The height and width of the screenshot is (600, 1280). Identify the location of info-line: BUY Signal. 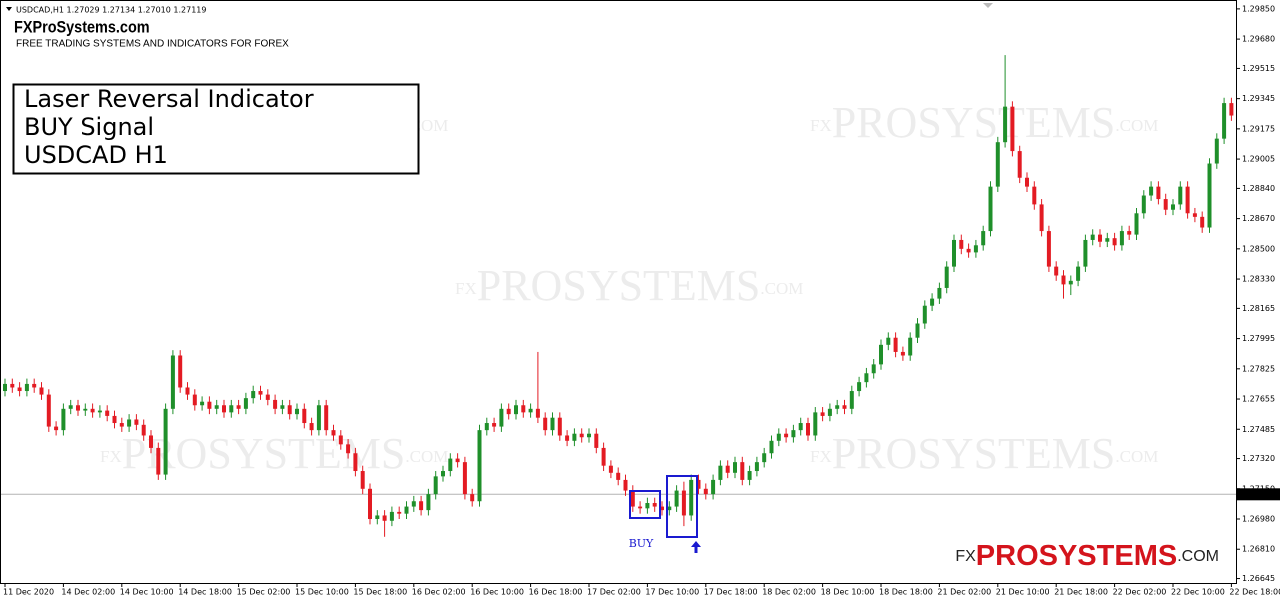
(89, 127).